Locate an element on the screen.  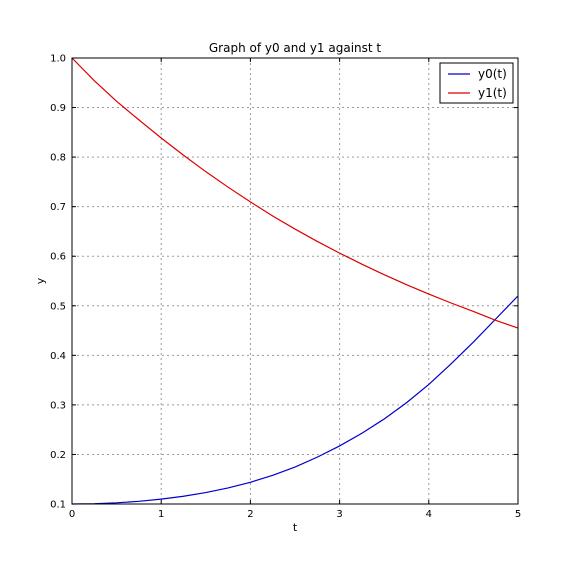
y-tick-label: 0.4 is located at coordinates (58, 356).